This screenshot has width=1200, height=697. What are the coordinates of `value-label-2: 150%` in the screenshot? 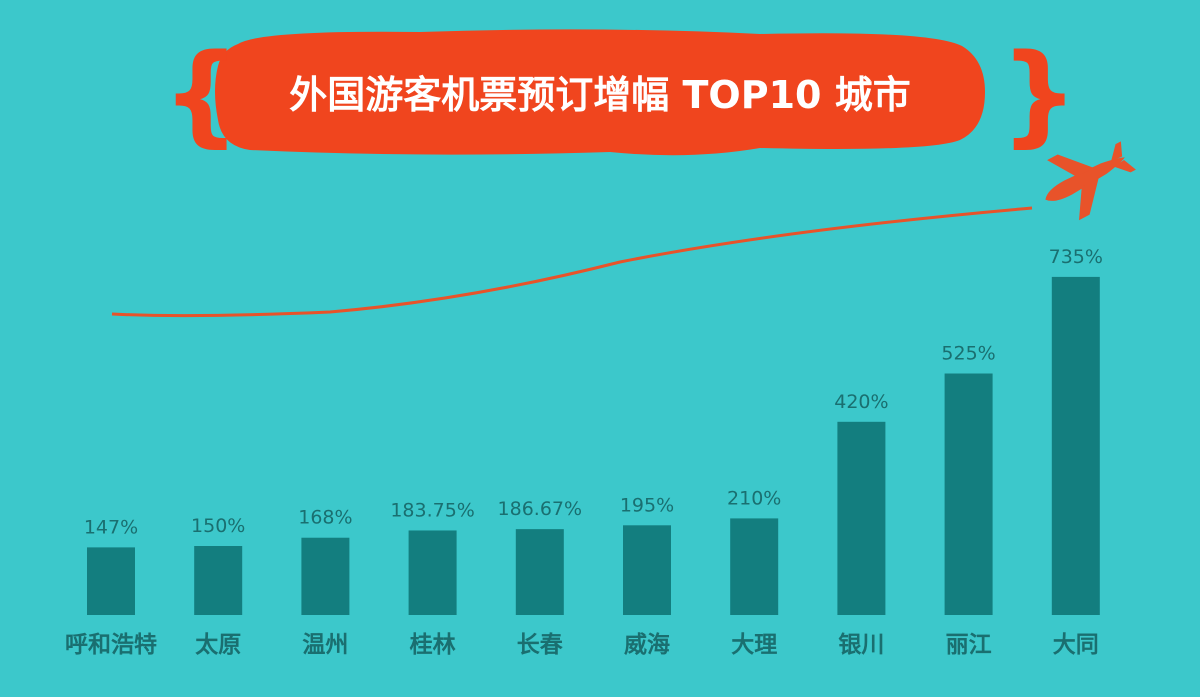 It's located at (218, 526).